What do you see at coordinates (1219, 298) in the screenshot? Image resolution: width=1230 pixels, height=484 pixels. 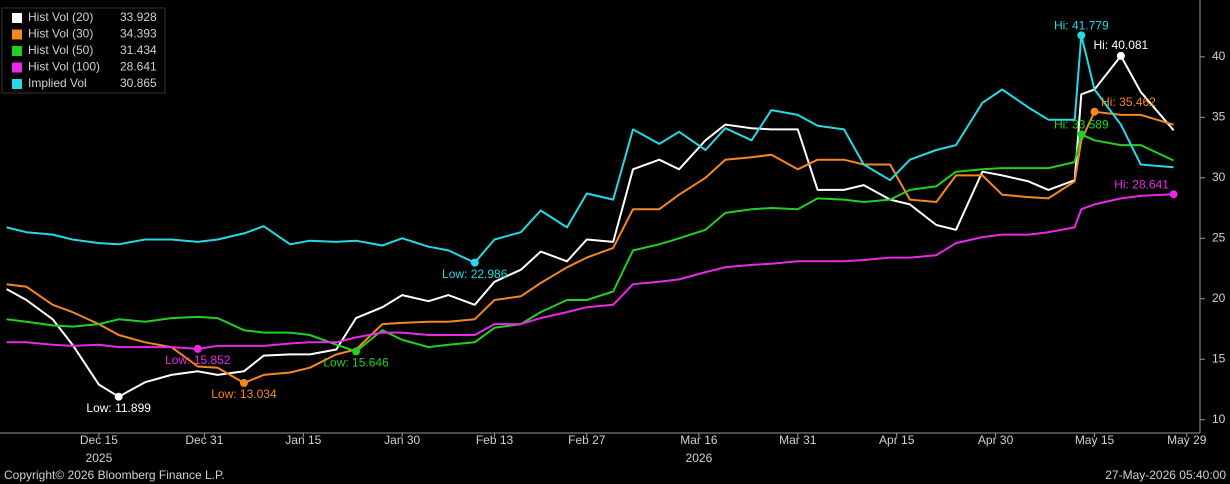 I see `y-tick-label: 20` at bounding box center [1219, 298].